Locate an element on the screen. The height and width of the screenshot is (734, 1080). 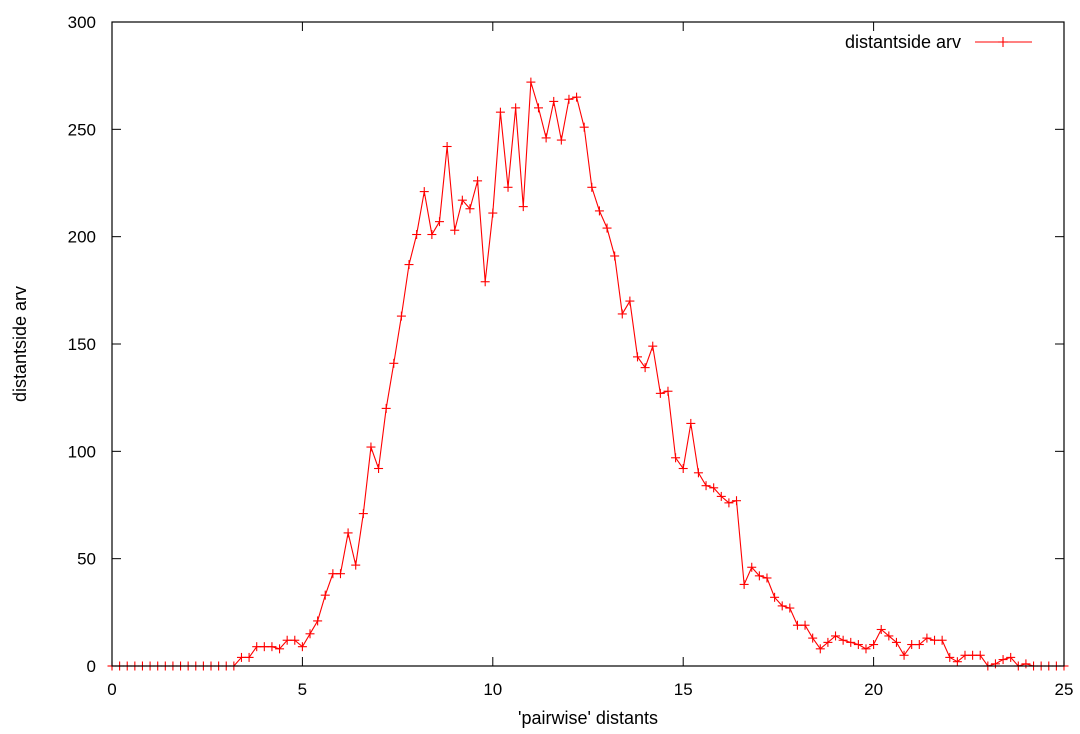
x-tick-label: 10 is located at coordinates (492, 689).